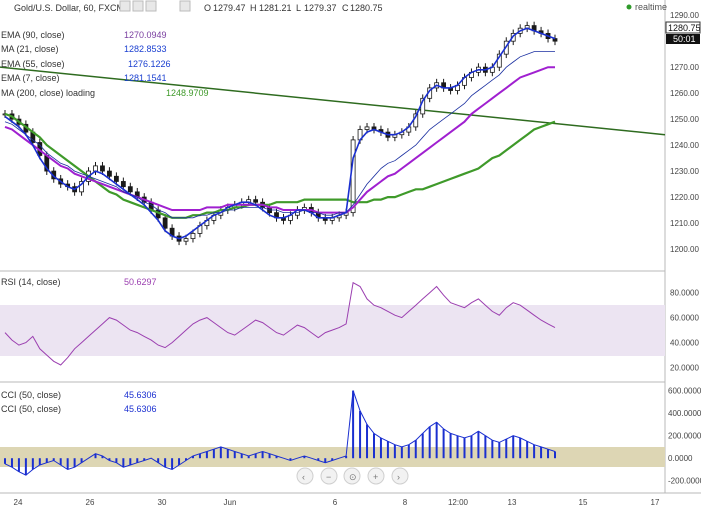 The image size is (701, 508). What do you see at coordinates (512, 502) in the screenshot?
I see `time-tick-label: 13` at bounding box center [512, 502].